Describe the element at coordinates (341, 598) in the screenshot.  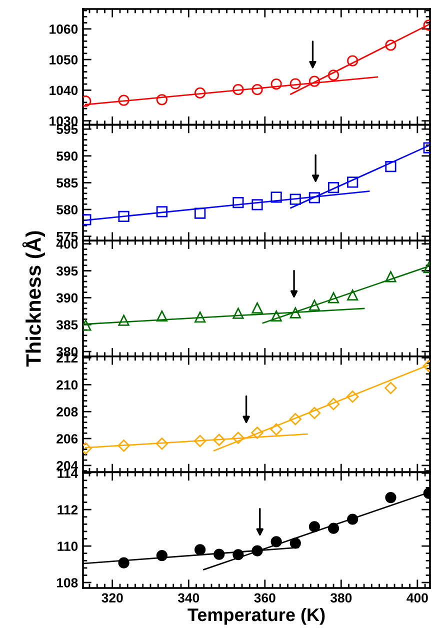
I see `x-tick-label: 380` at that location.